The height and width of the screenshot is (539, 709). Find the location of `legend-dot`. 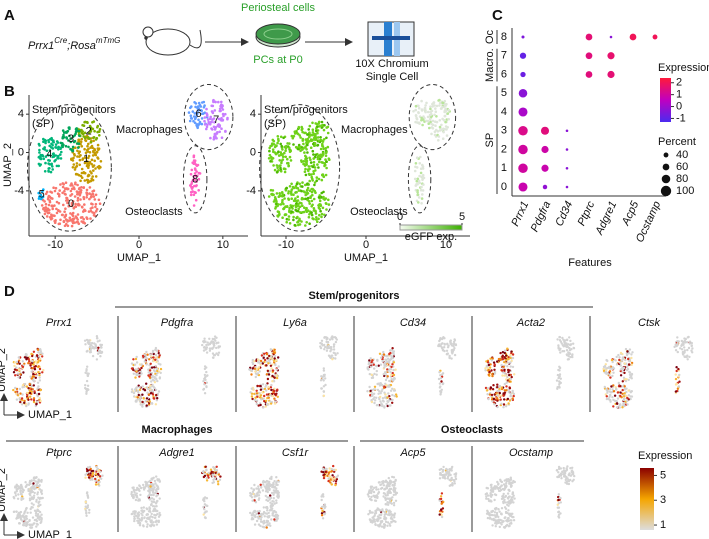

legend-dot is located at coordinates (666, 167).